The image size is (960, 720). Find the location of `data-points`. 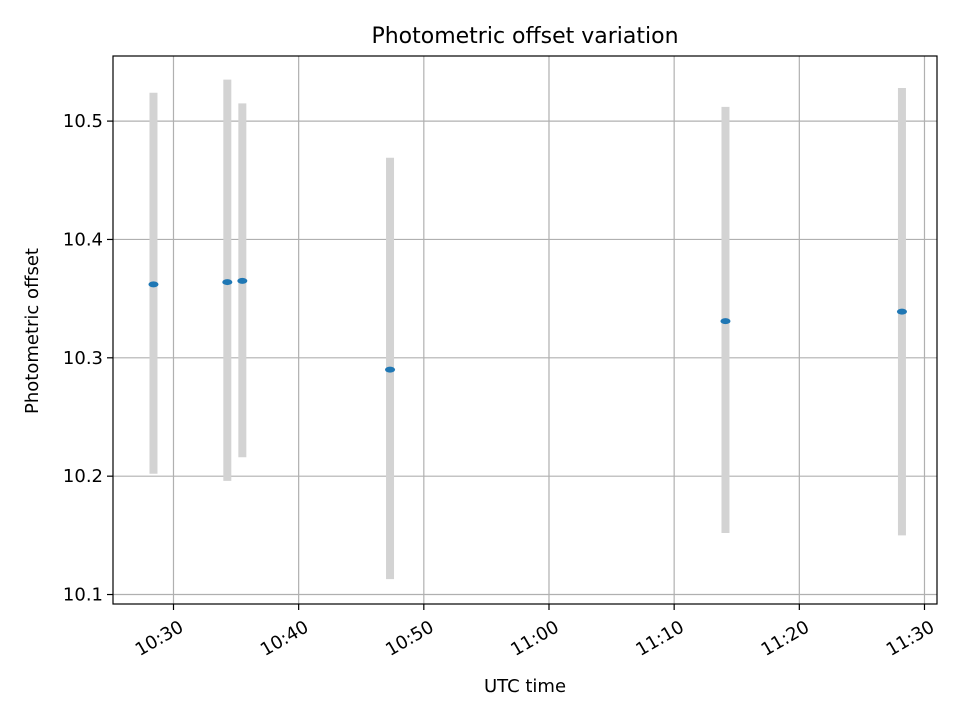

data-points is located at coordinates (527, 325).